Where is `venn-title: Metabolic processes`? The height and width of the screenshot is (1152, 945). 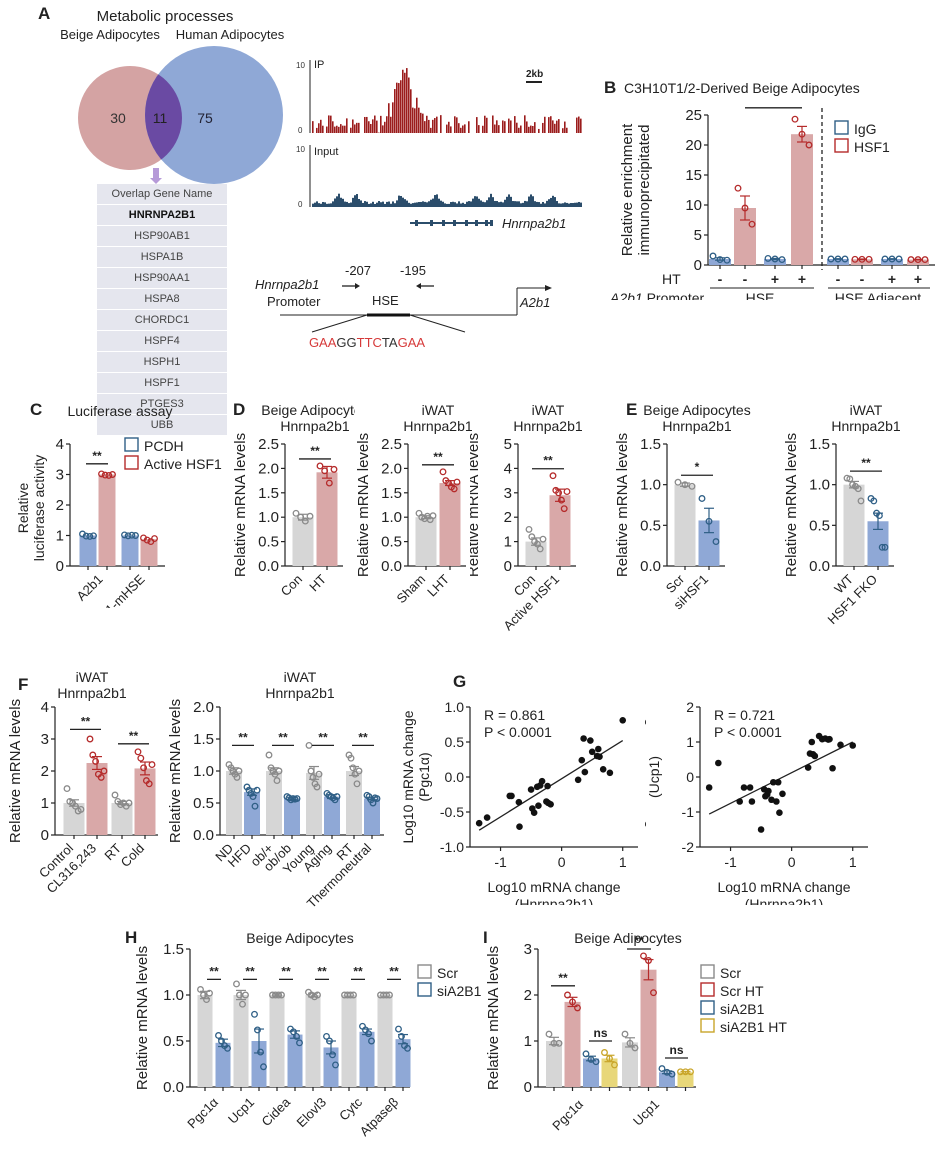 venn-title: Metabolic processes is located at coordinates (165, 16).